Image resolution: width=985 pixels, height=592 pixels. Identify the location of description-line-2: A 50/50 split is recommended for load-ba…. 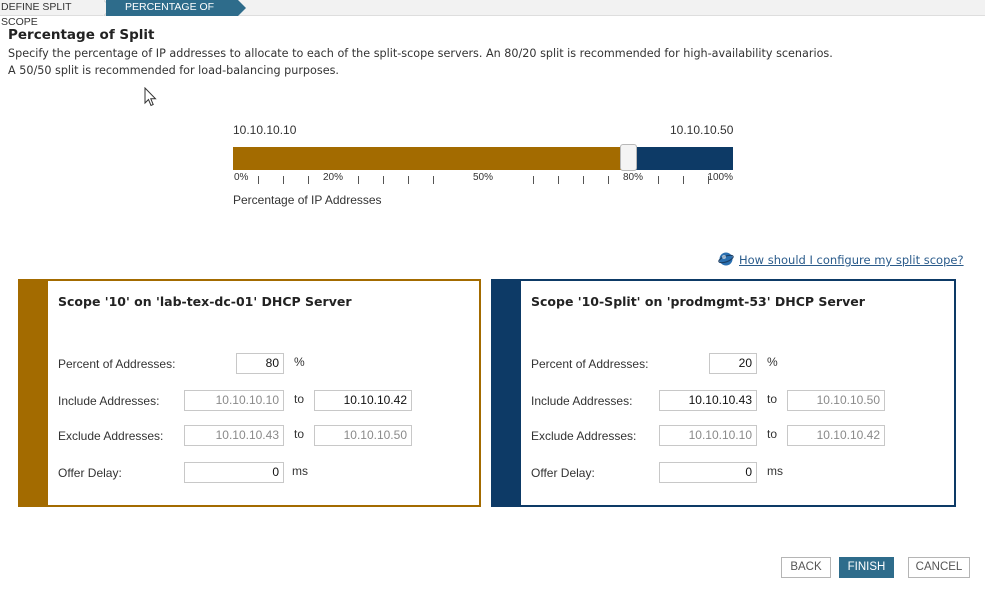
(173, 70).